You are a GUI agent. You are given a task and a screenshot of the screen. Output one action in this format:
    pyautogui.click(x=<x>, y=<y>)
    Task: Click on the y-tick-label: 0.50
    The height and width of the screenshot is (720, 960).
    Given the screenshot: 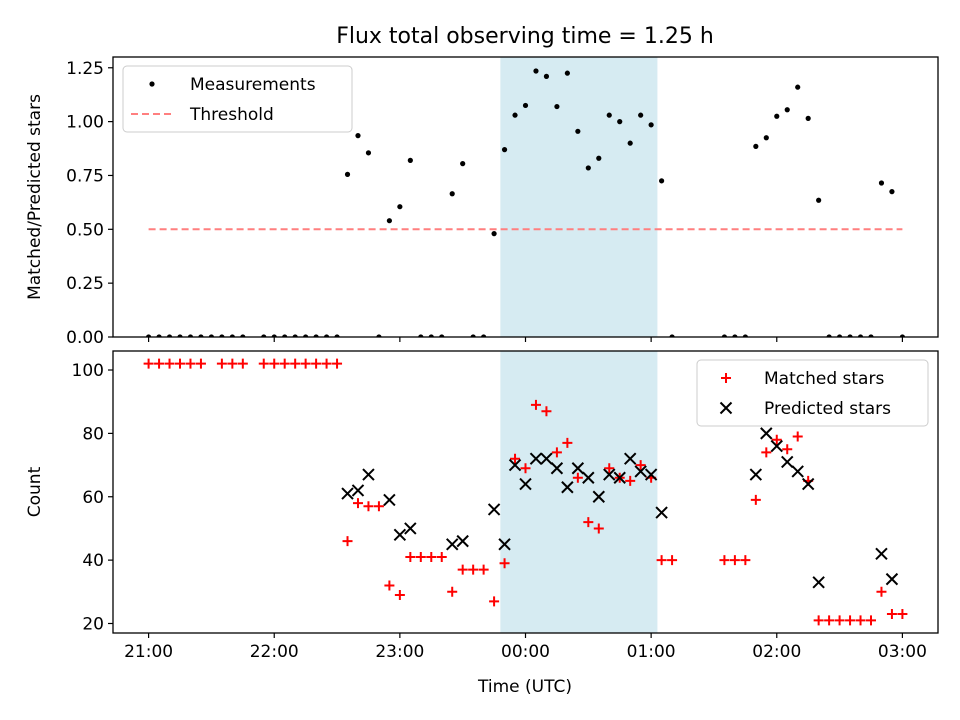 What is the action you would take?
    pyautogui.click(x=85, y=230)
    